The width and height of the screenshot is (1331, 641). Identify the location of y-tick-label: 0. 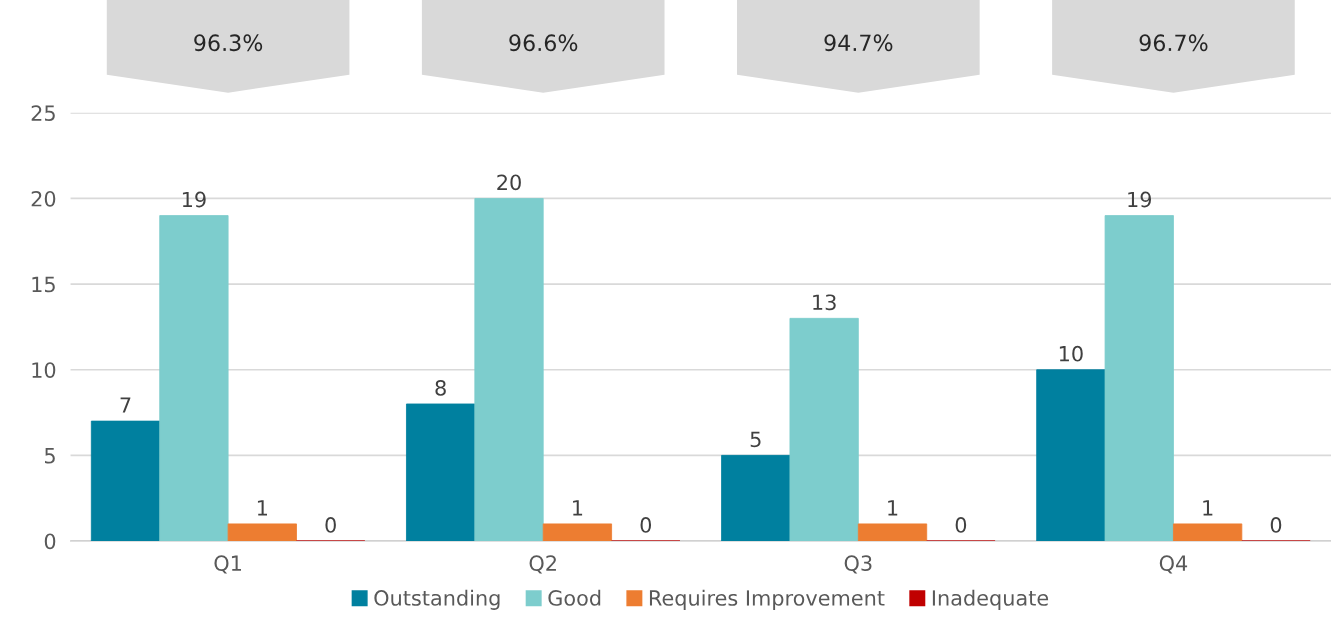
(50, 541).